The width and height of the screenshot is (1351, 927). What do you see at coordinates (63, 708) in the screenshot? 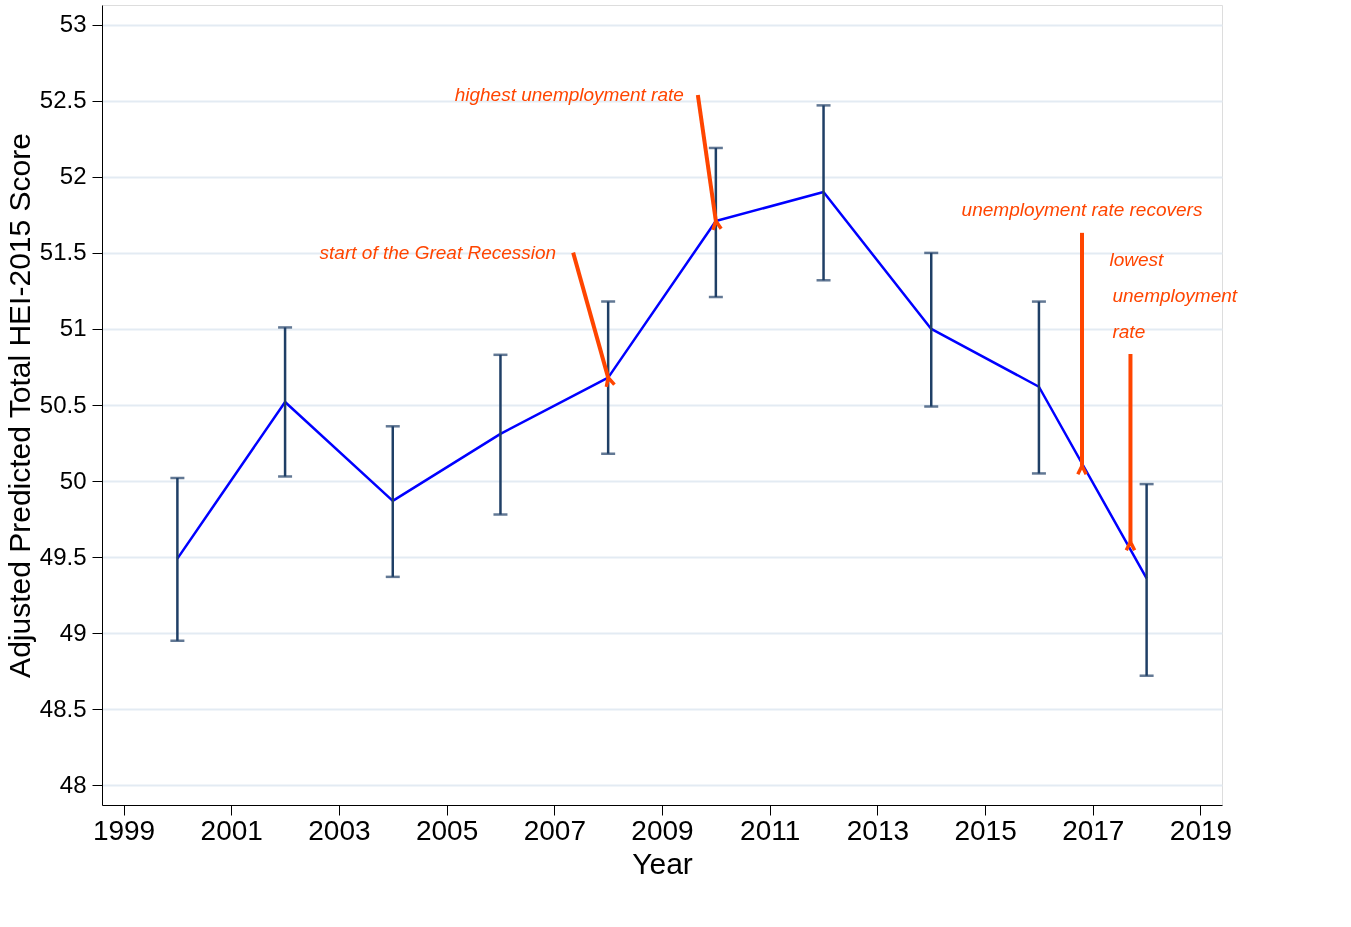
I see `y-tick-label: 48.5` at bounding box center [63, 708].